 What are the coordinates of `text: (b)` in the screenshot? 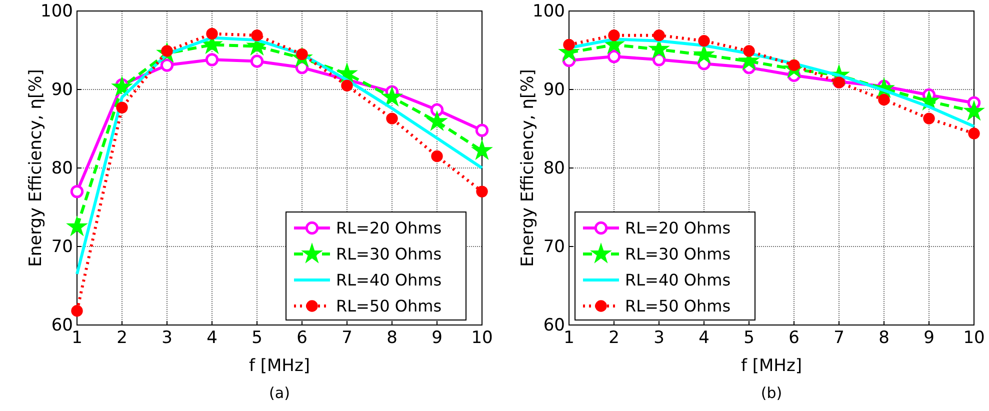 It's located at (771, 393).